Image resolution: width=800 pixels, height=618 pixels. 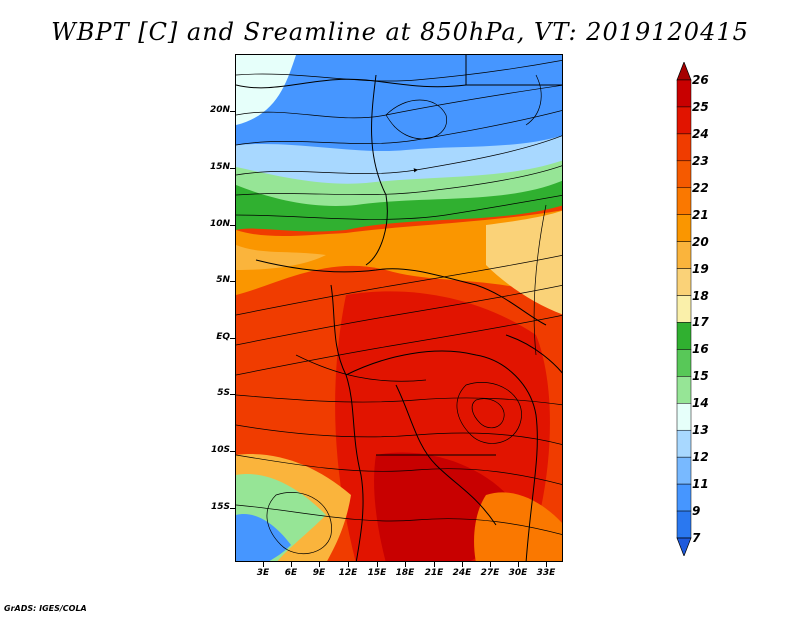 What do you see at coordinates (700, 322) in the screenshot?
I see `color-bar-label: 17` at bounding box center [700, 322].